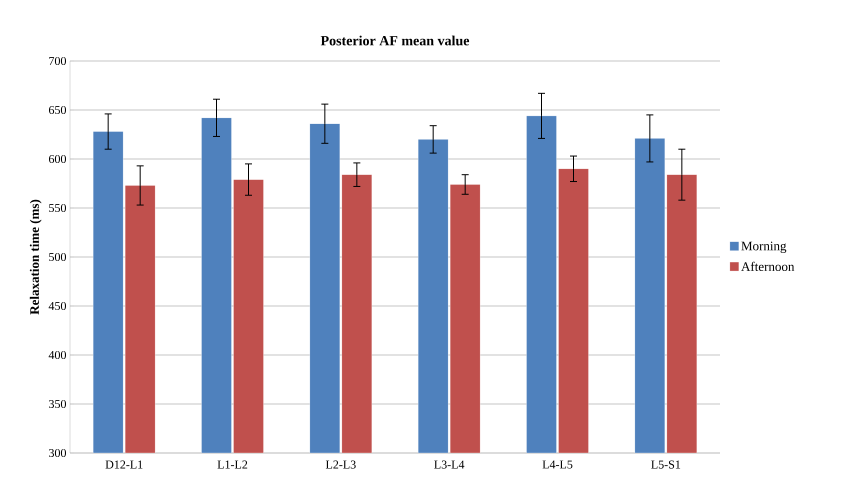 The image size is (845, 484). I want to click on chart-title: Posterior AF mean value, so click(395, 41).